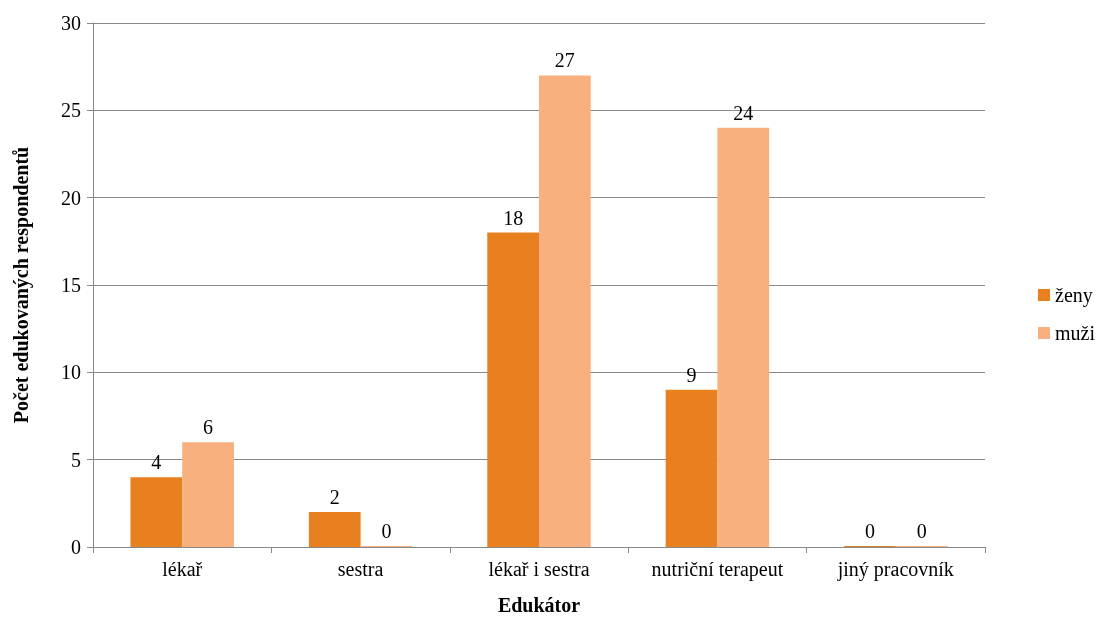 The height and width of the screenshot is (628, 1102). What do you see at coordinates (743, 112) in the screenshot?
I see `data-label: 24` at bounding box center [743, 112].